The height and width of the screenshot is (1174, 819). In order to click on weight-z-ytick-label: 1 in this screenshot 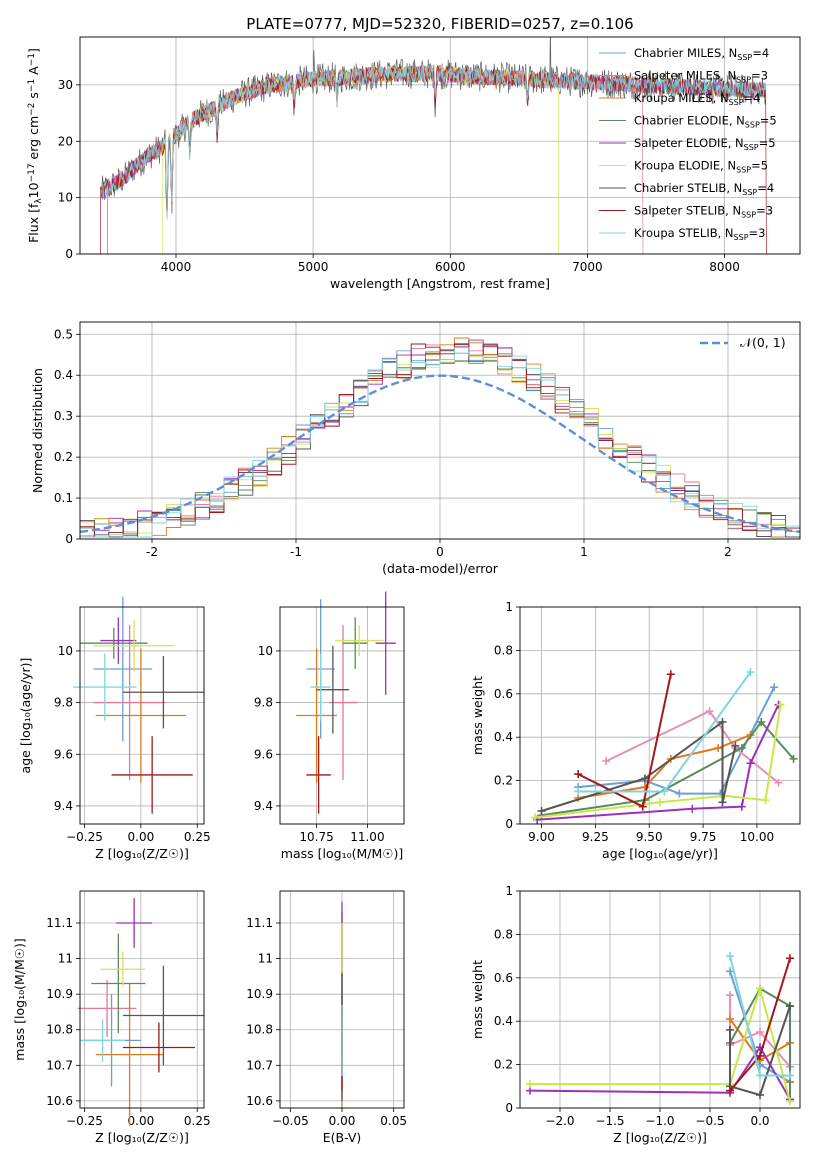, I will do `click(509, 891)`.